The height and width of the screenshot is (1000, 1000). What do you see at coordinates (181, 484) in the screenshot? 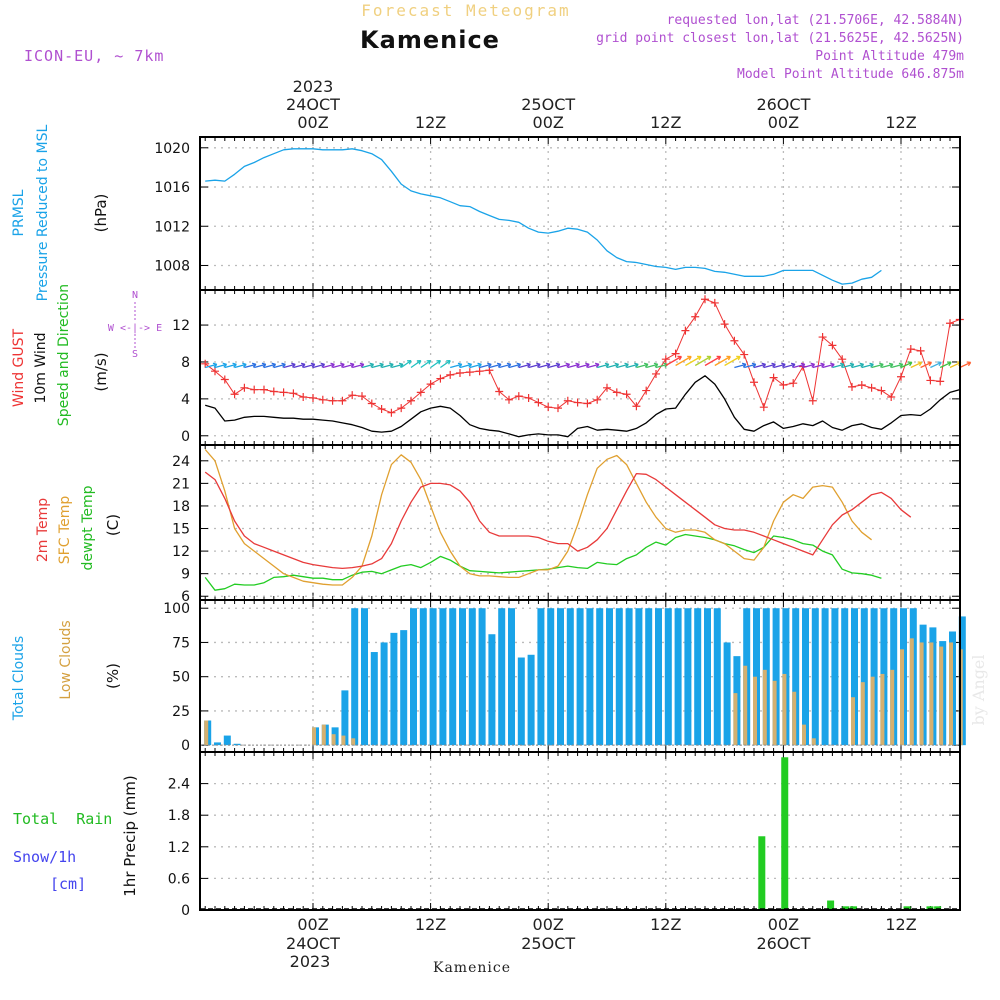
I see `y-tick-label: 21` at bounding box center [181, 484].